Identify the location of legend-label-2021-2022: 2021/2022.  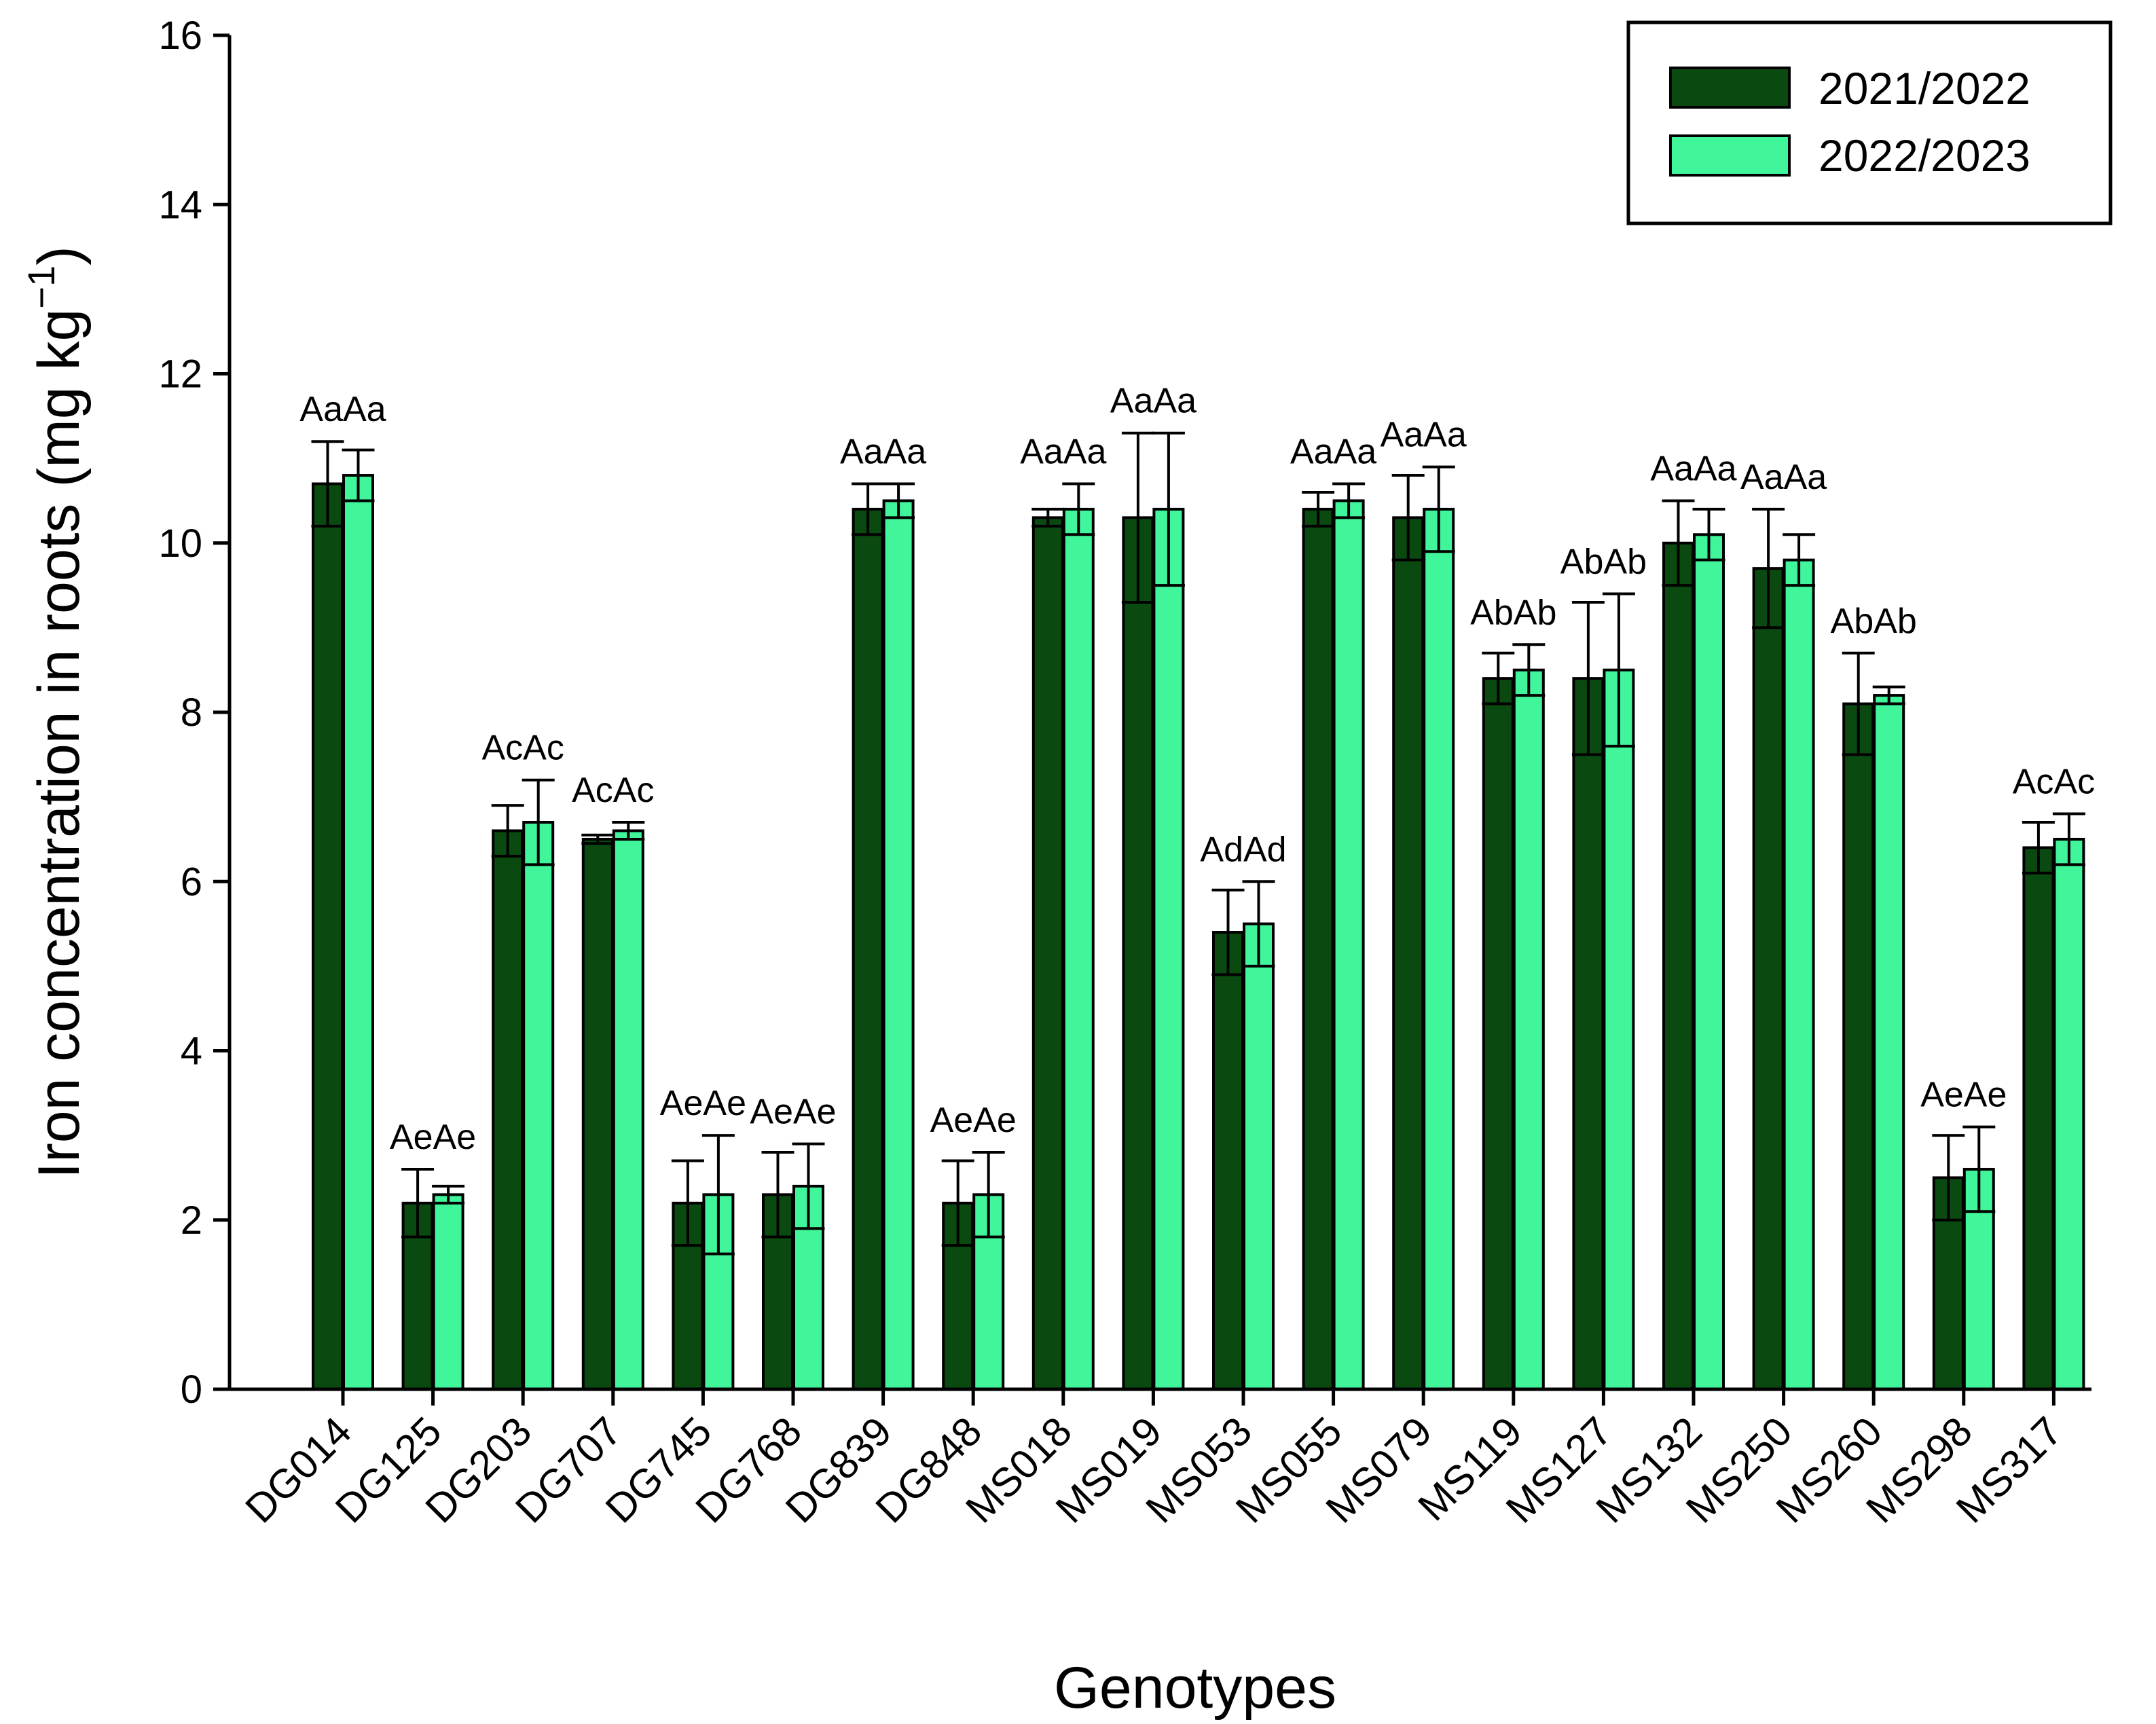
(1925, 88).